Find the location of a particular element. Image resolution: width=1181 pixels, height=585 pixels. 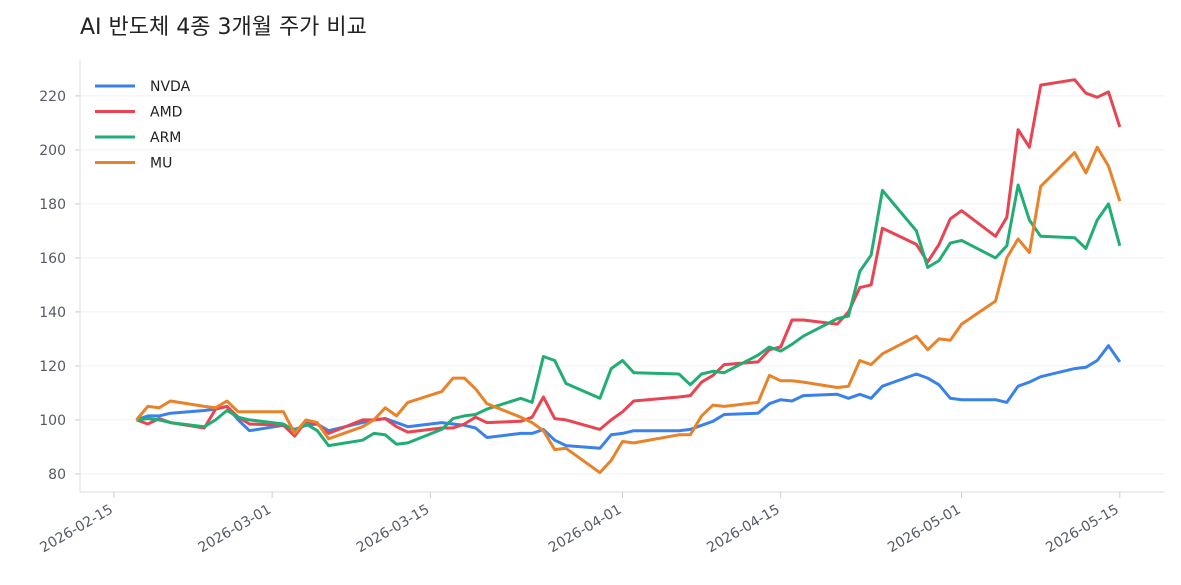

x-tick-label: 2026-02-15 is located at coordinates (76, 529).